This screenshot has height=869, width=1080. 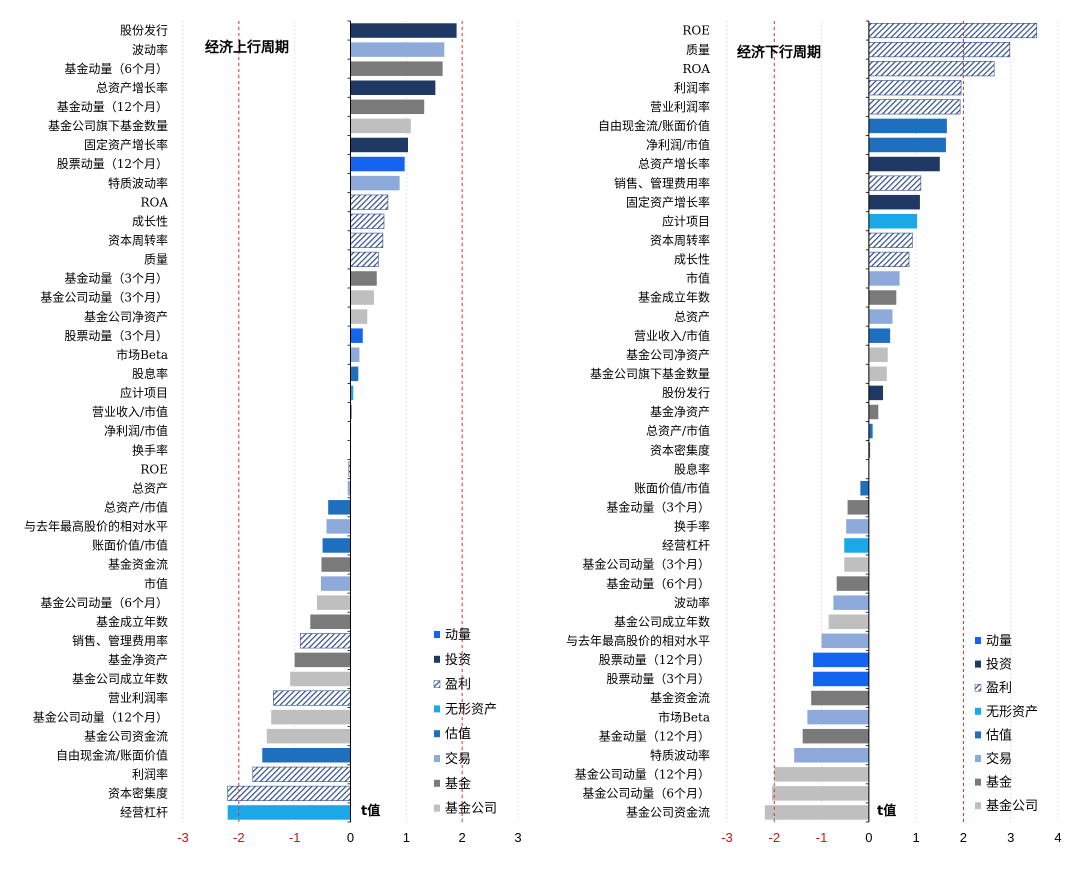 I want to click on category-label: 质量, so click(x=156, y=260).